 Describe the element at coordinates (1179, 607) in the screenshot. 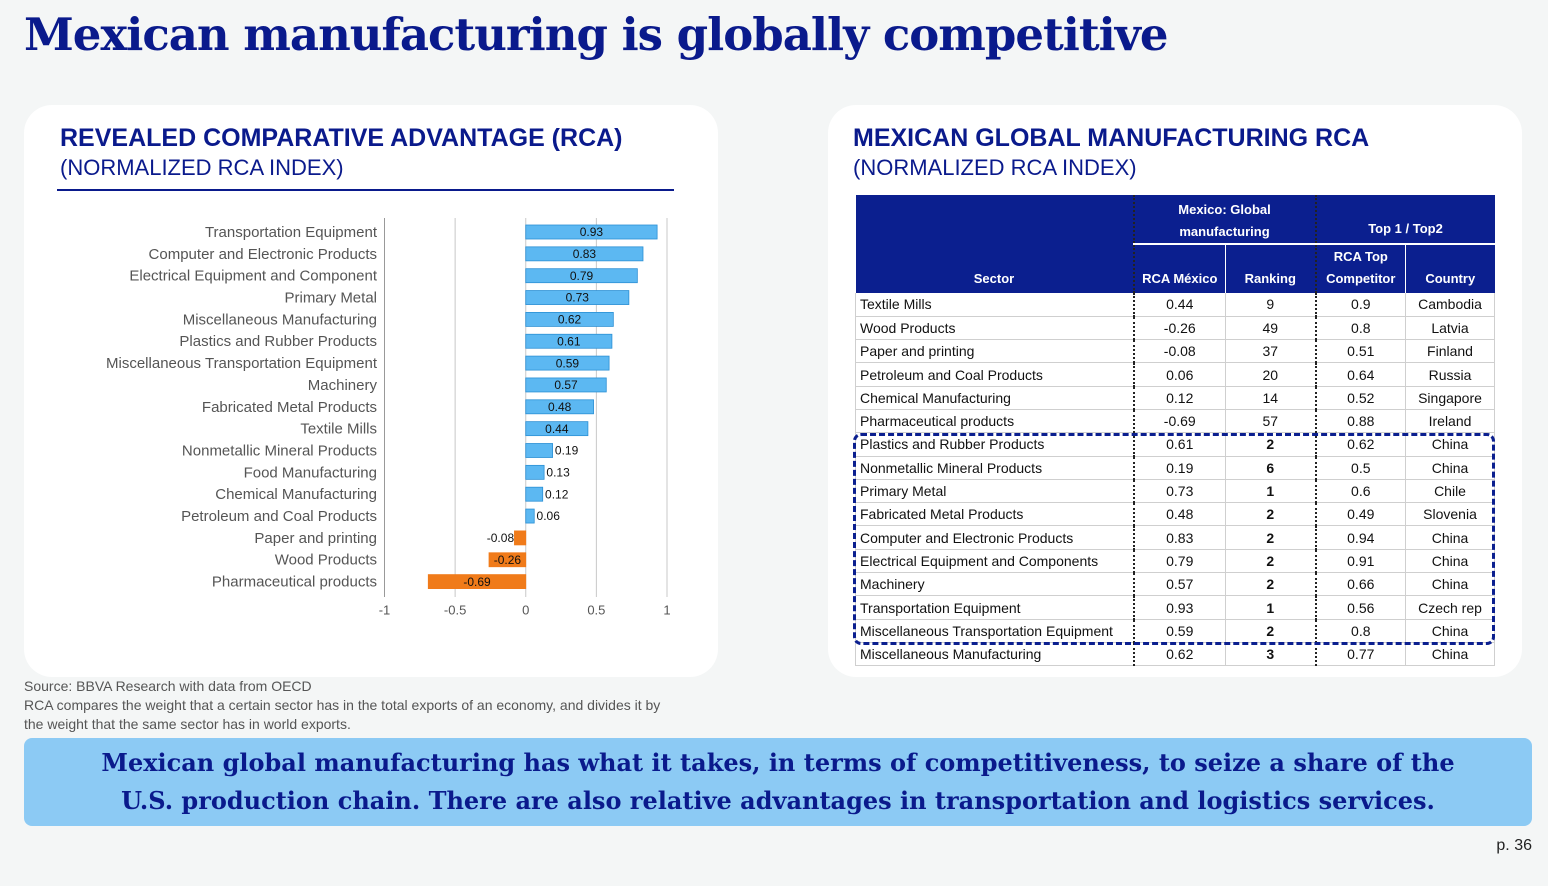

I see `table-cell: 0.93` at that location.